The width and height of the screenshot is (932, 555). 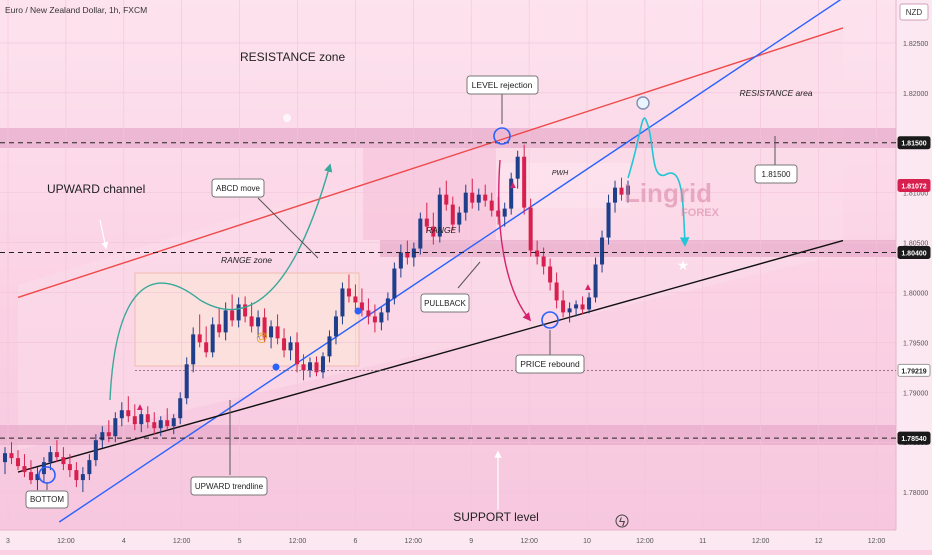 What do you see at coordinates (914, 12) in the screenshot?
I see `currency-button` at bounding box center [914, 12].